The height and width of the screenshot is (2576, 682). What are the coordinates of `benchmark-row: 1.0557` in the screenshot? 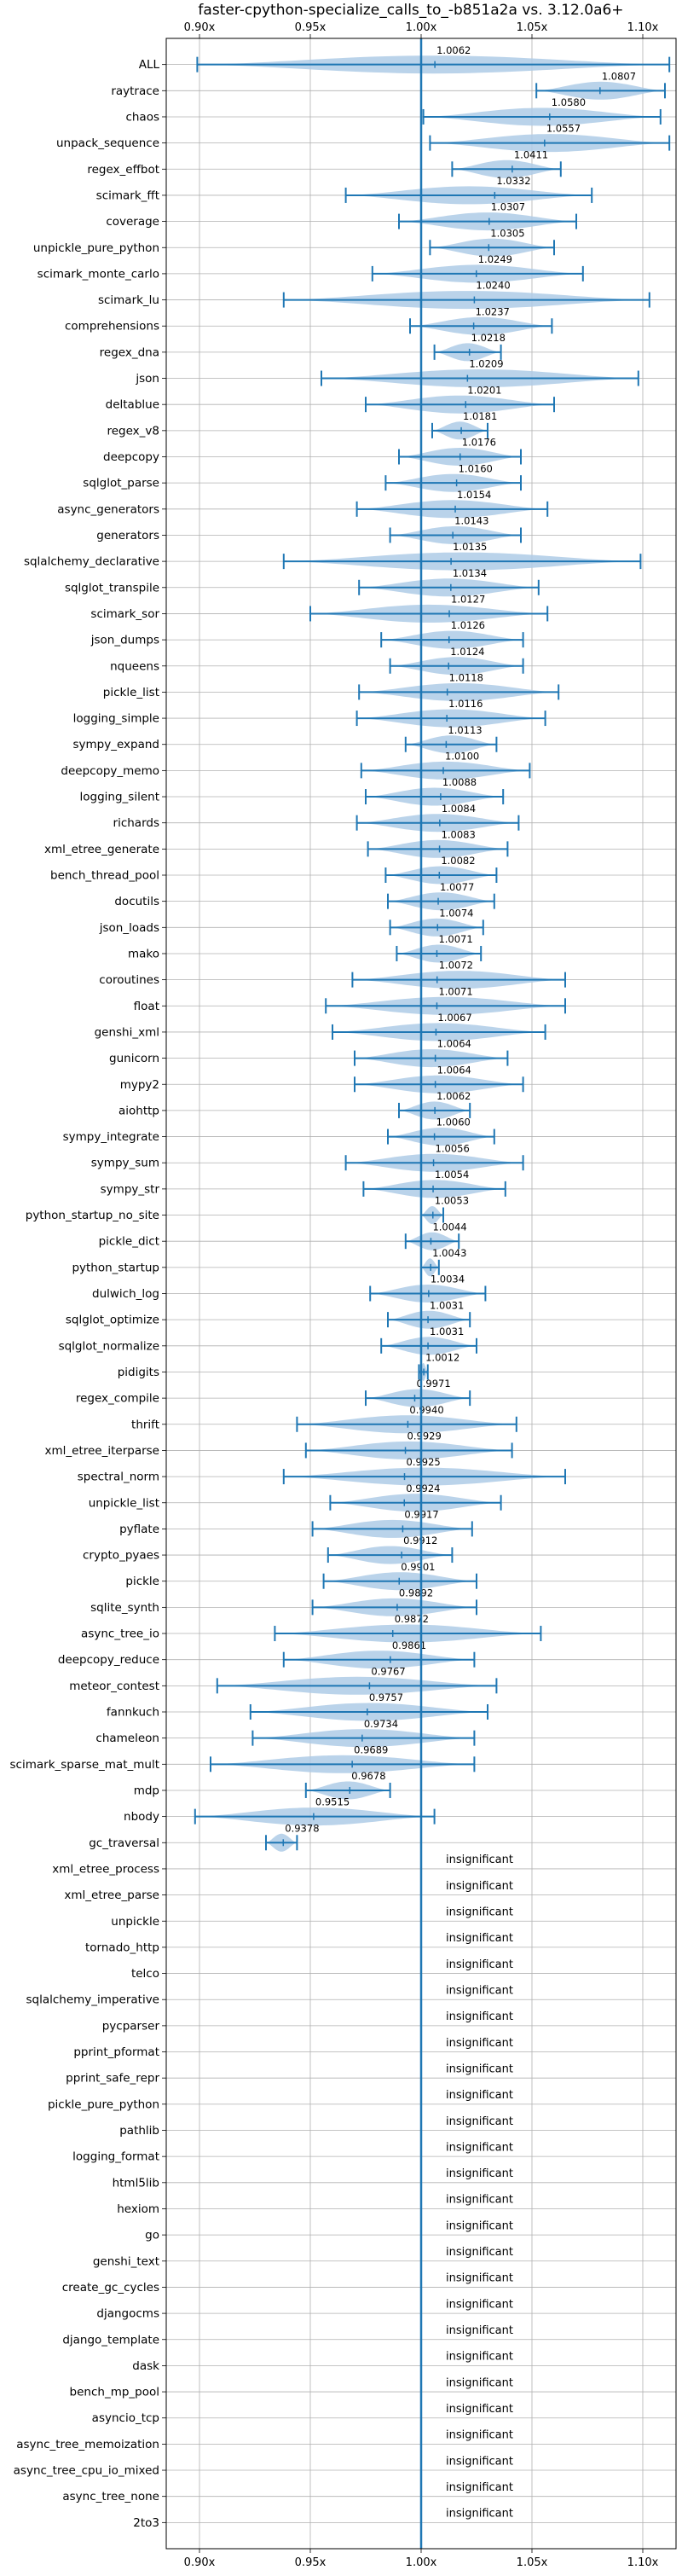 It's located at (550, 138).